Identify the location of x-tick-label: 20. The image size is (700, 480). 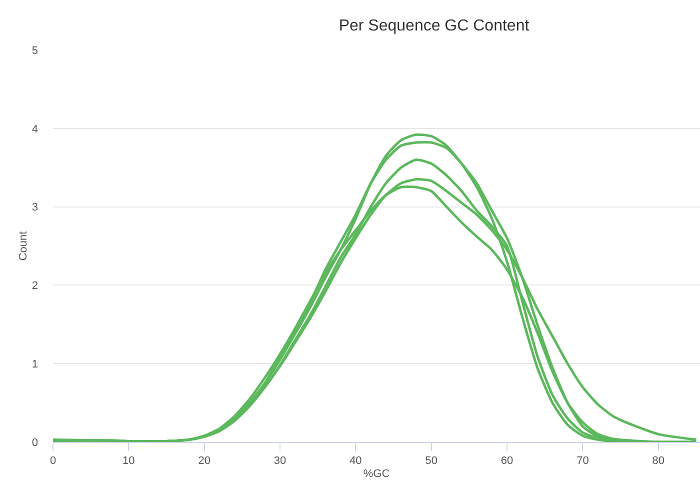
(204, 461).